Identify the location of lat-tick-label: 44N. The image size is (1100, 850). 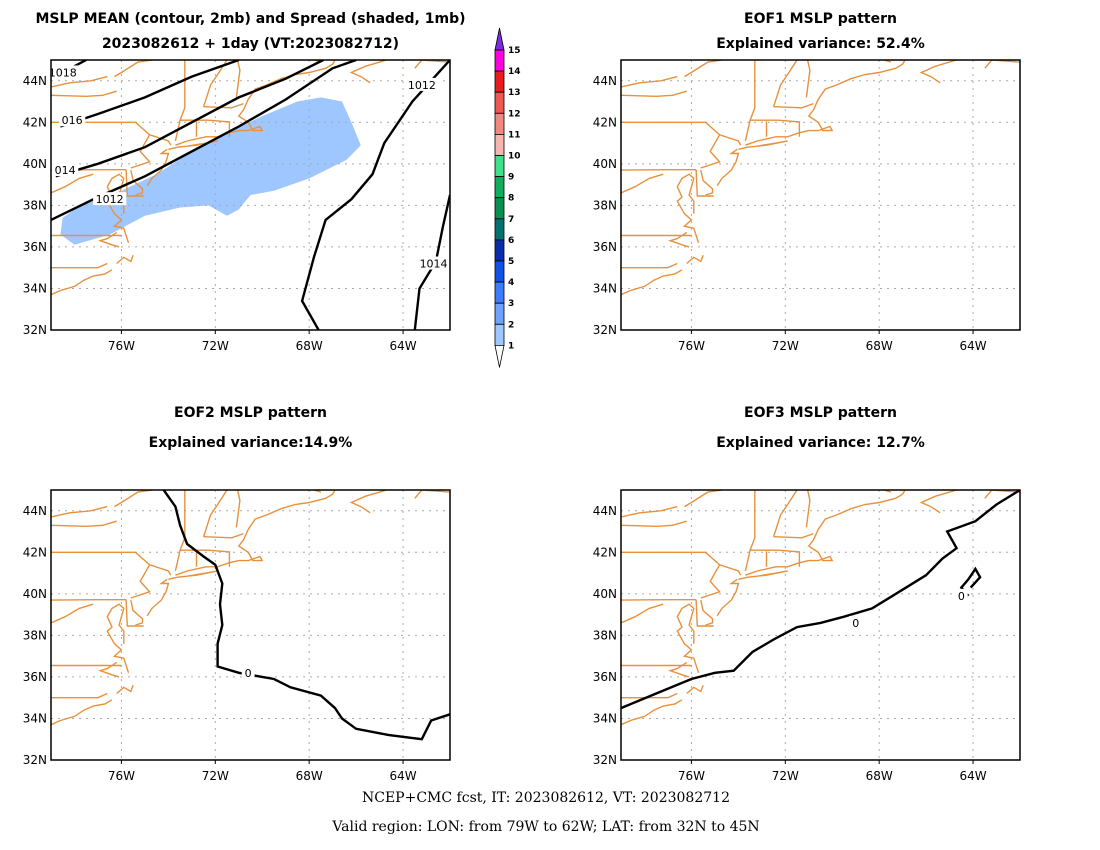
(35, 511).